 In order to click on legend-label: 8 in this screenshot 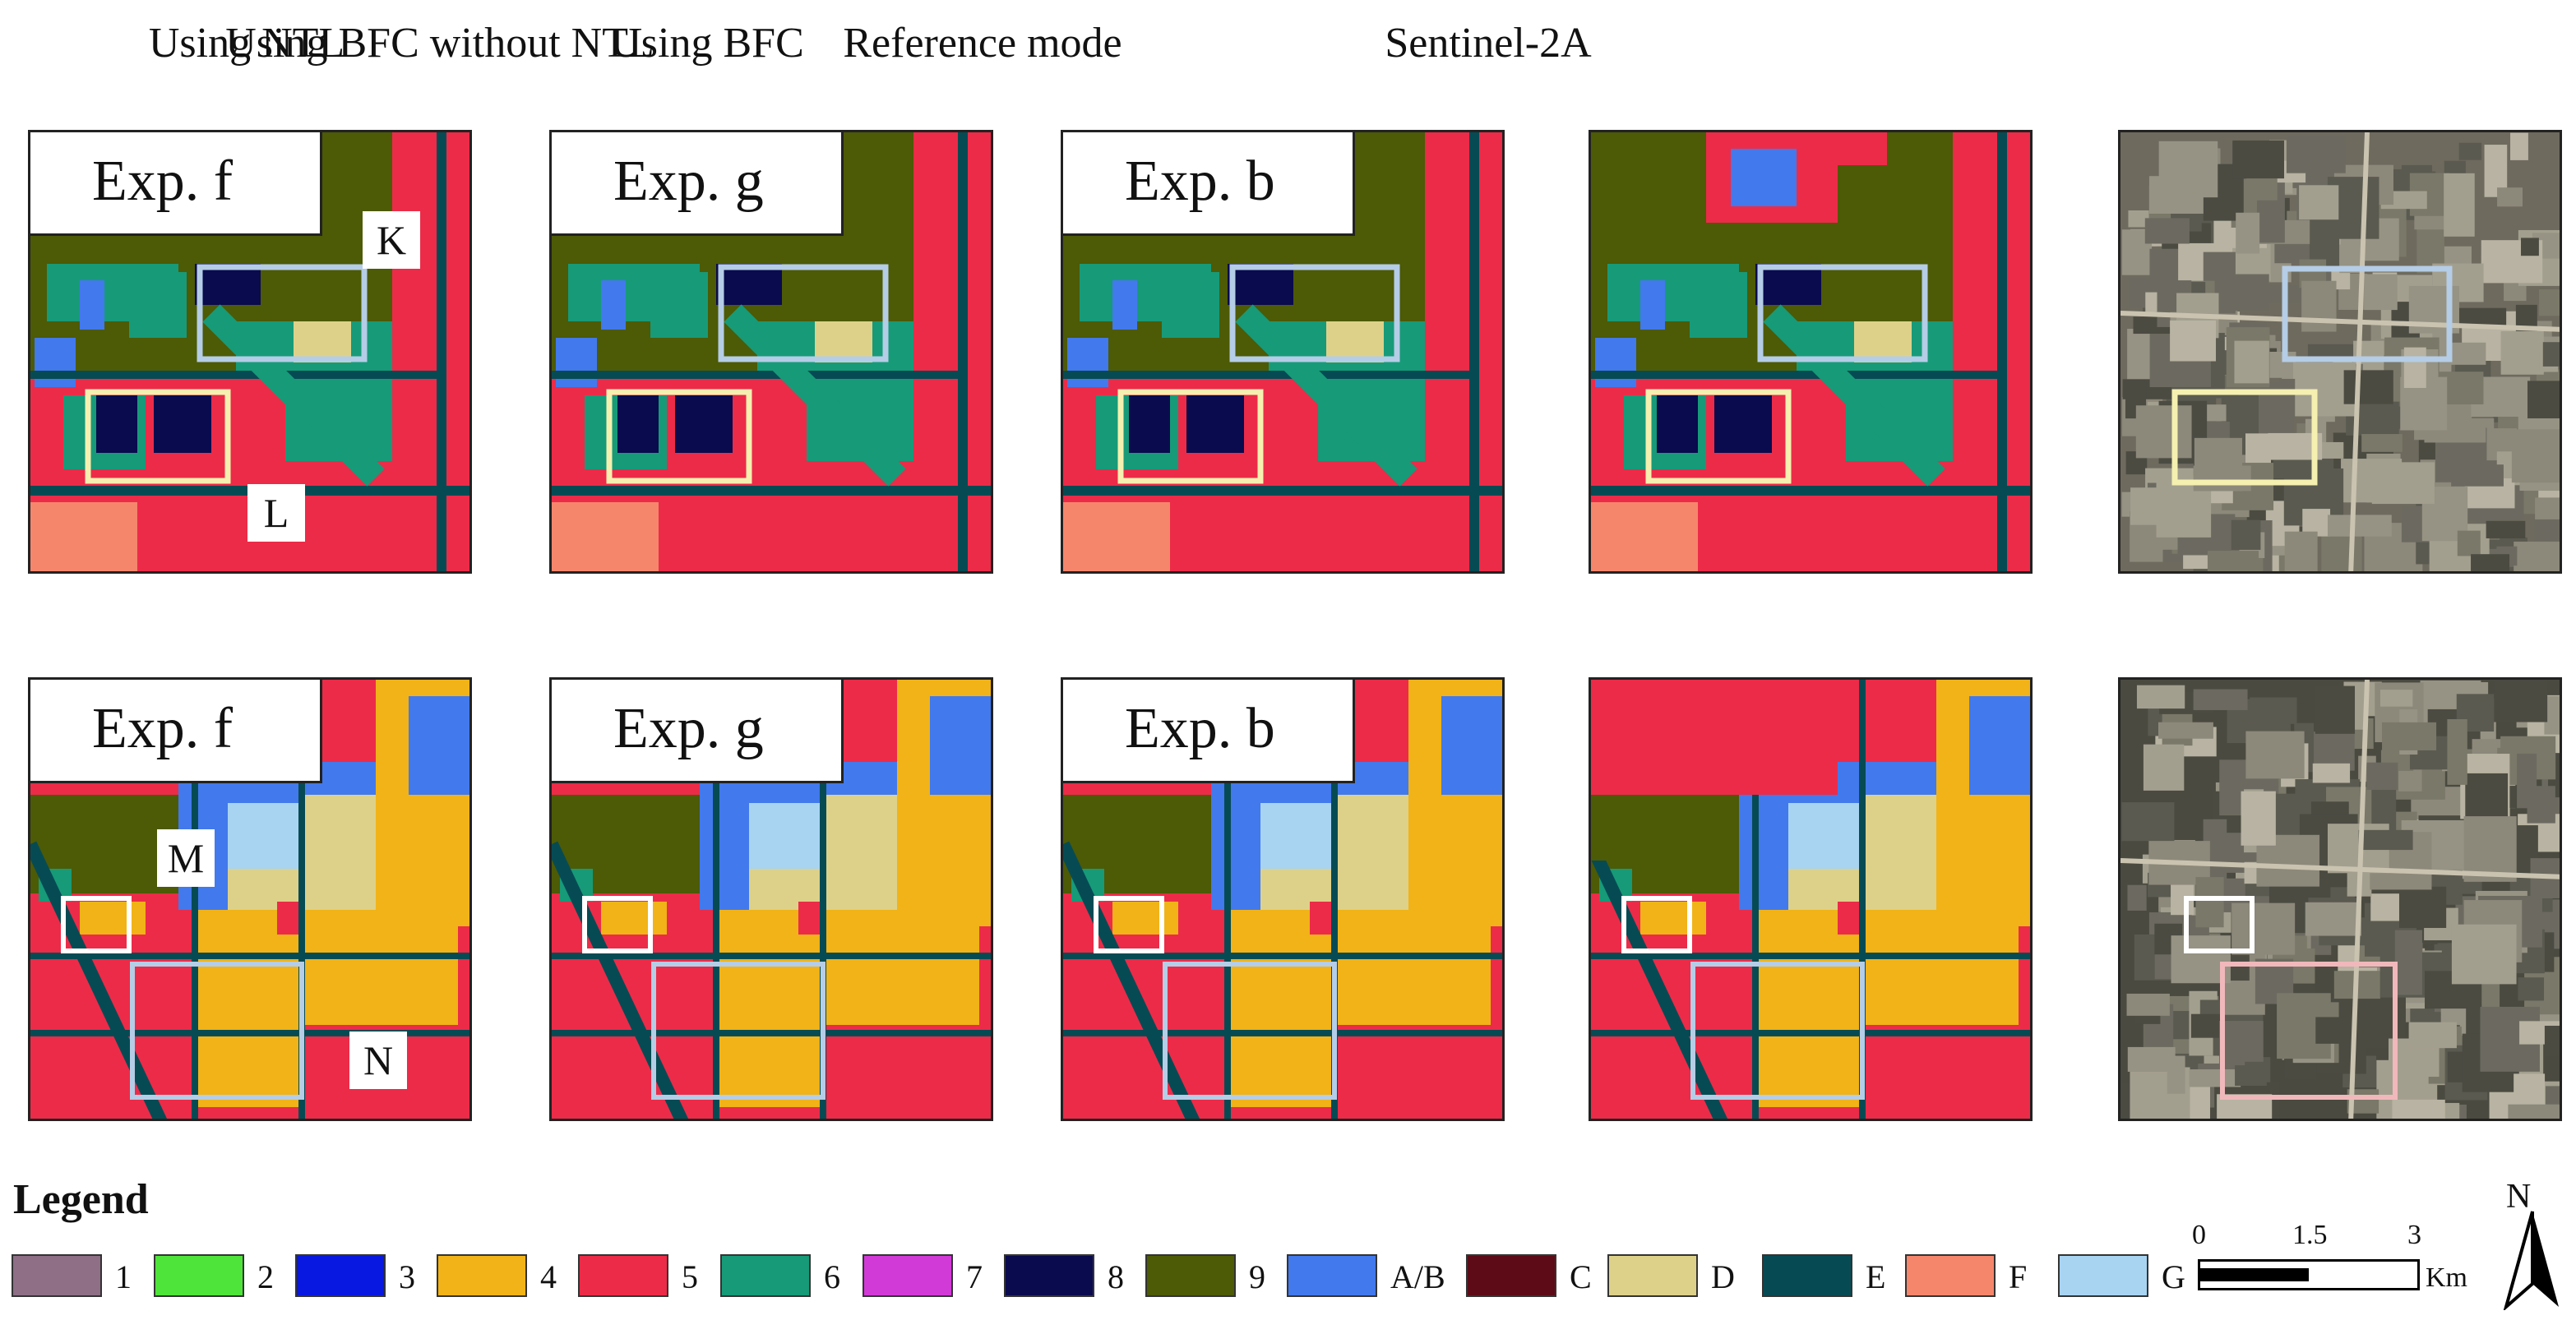, I will do `click(1116, 1276)`.